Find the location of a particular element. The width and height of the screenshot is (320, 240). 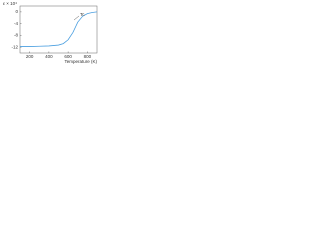

annotation-arrow is located at coordinates (76, 18).